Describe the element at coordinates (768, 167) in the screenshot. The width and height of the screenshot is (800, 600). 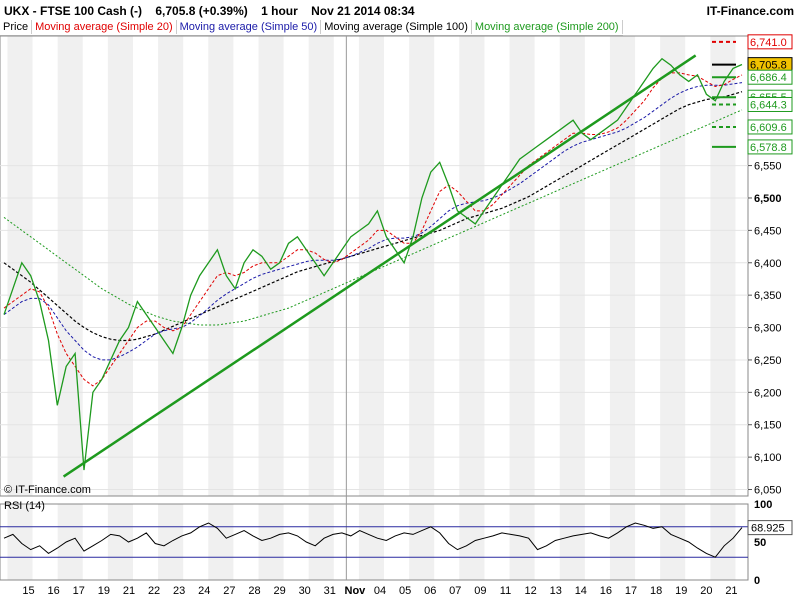
I see `y-tick-label: 6,550` at that location.